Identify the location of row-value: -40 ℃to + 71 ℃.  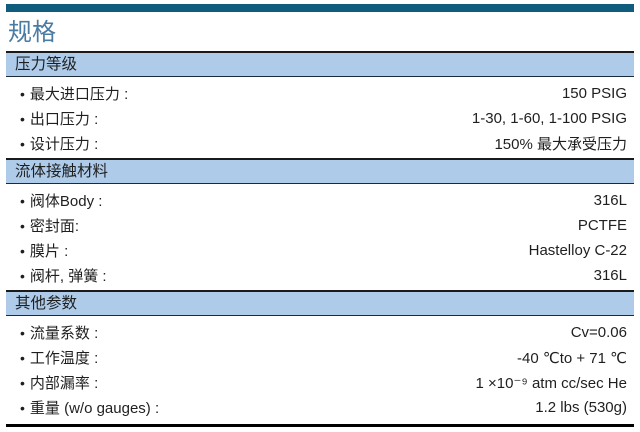
(572, 358).